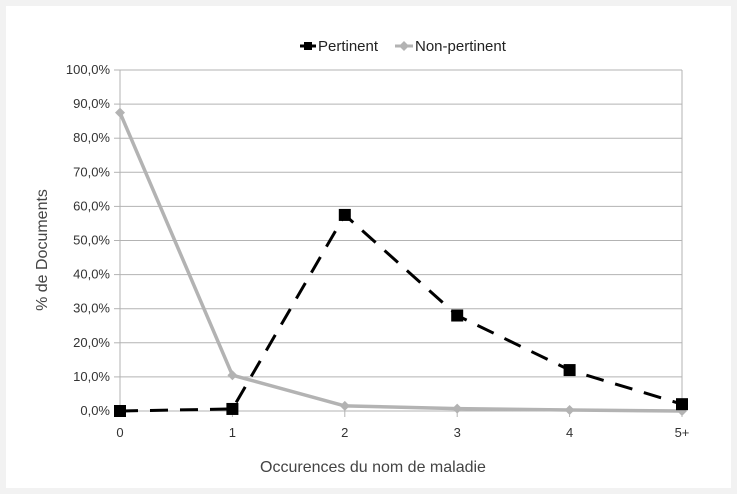  I want to click on legend-non-pertinent-label: Non-pertinent, so click(461, 46).